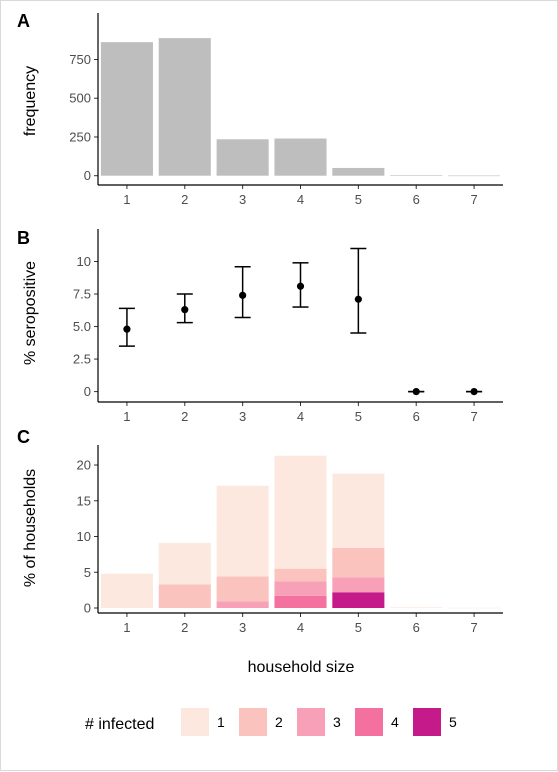 The width and height of the screenshot is (558, 772). What do you see at coordinates (30, 528) in the screenshot?
I see `panel-c-ylabel: % of households` at bounding box center [30, 528].